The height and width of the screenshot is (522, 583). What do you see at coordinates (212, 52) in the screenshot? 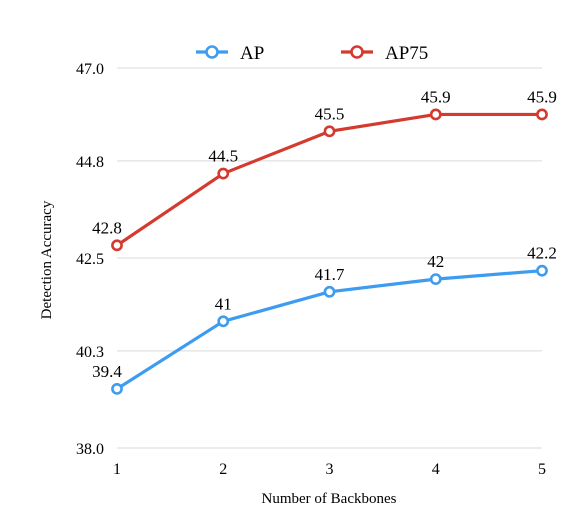
I see `legend-marker-ap` at bounding box center [212, 52].